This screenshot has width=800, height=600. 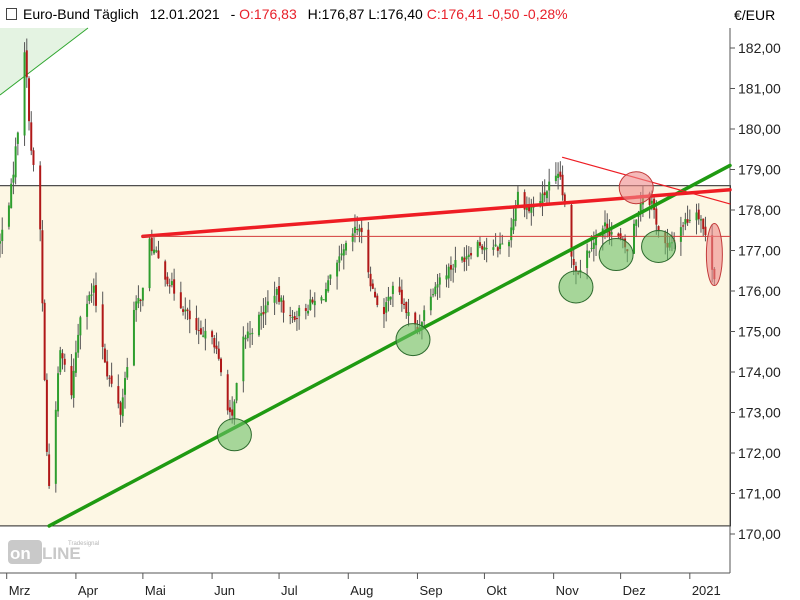 What do you see at coordinates (184, 14) in the screenshot?
I see `header-date: 12.01.2021` at bounding box center [184, 14].